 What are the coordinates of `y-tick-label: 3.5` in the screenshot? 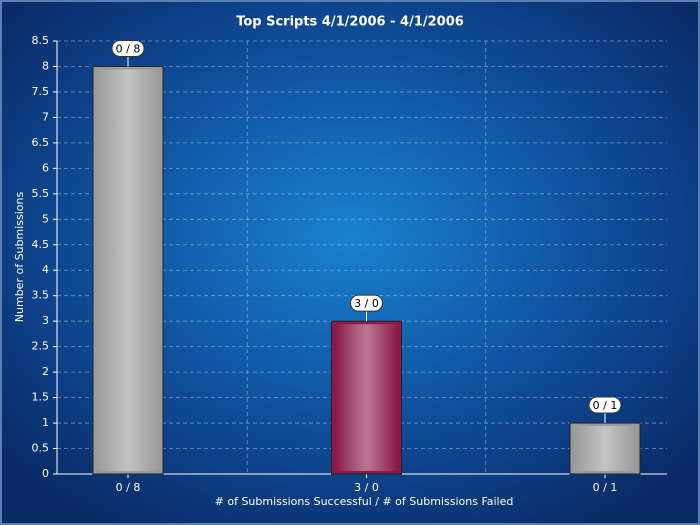 It's located at (41, 295).